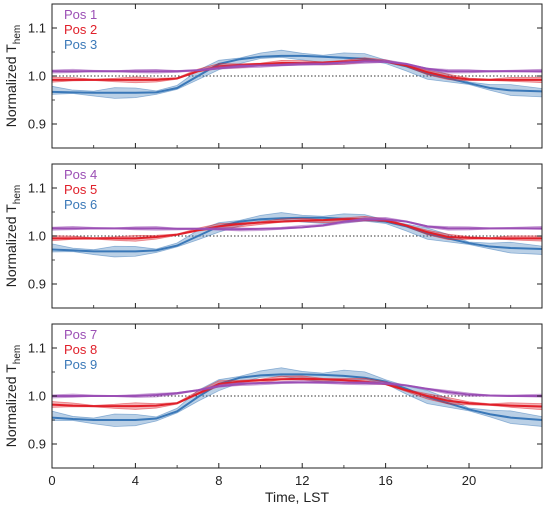  I want to click on legend-entry: Pos 2, so click(80, 29).